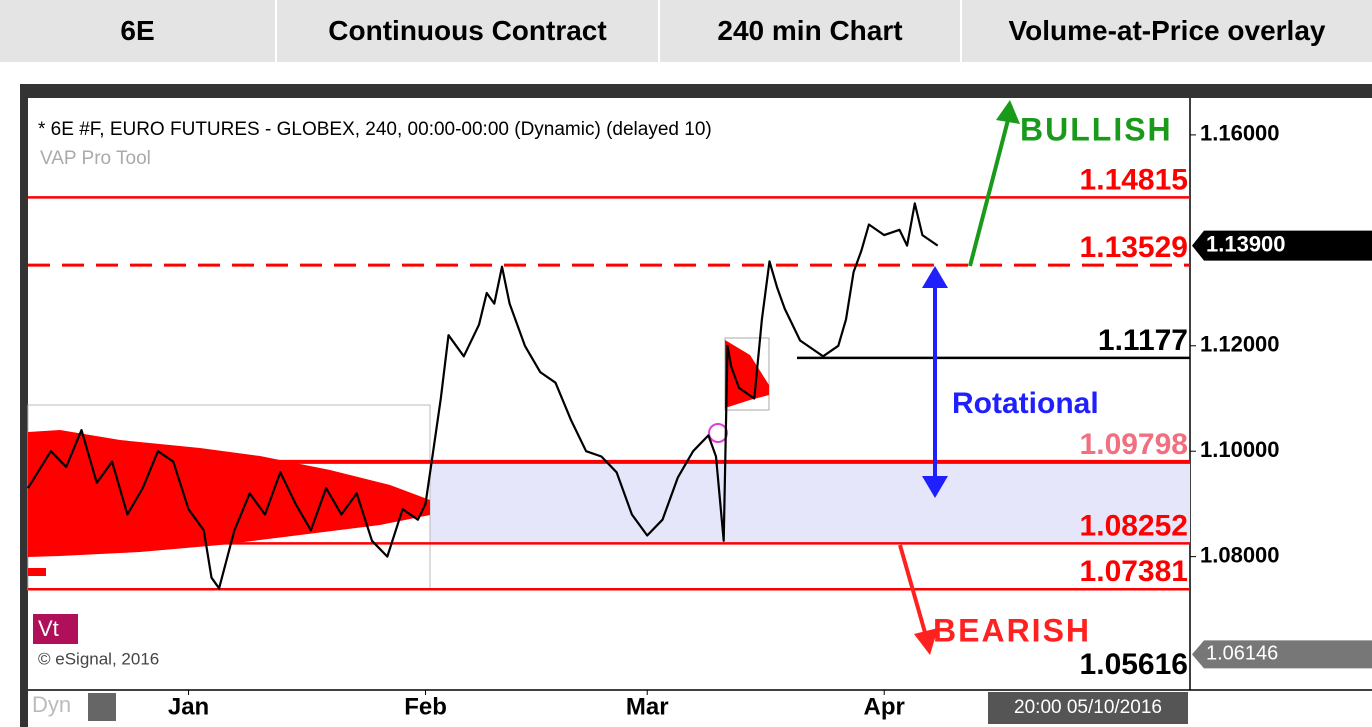 The image size is (1372, 727). Describe the element at coordinates (1167, 31) in the screenshot. I see `header-cell: Volume-at-Price overlay` at that location.